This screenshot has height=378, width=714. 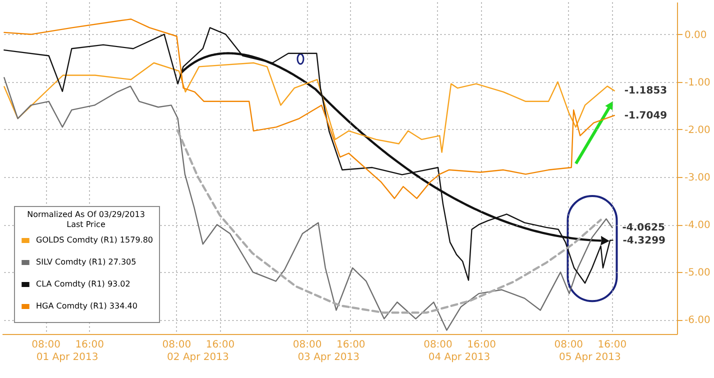 I want to click on annotation: -1.7049, so click(x=646, y=116).